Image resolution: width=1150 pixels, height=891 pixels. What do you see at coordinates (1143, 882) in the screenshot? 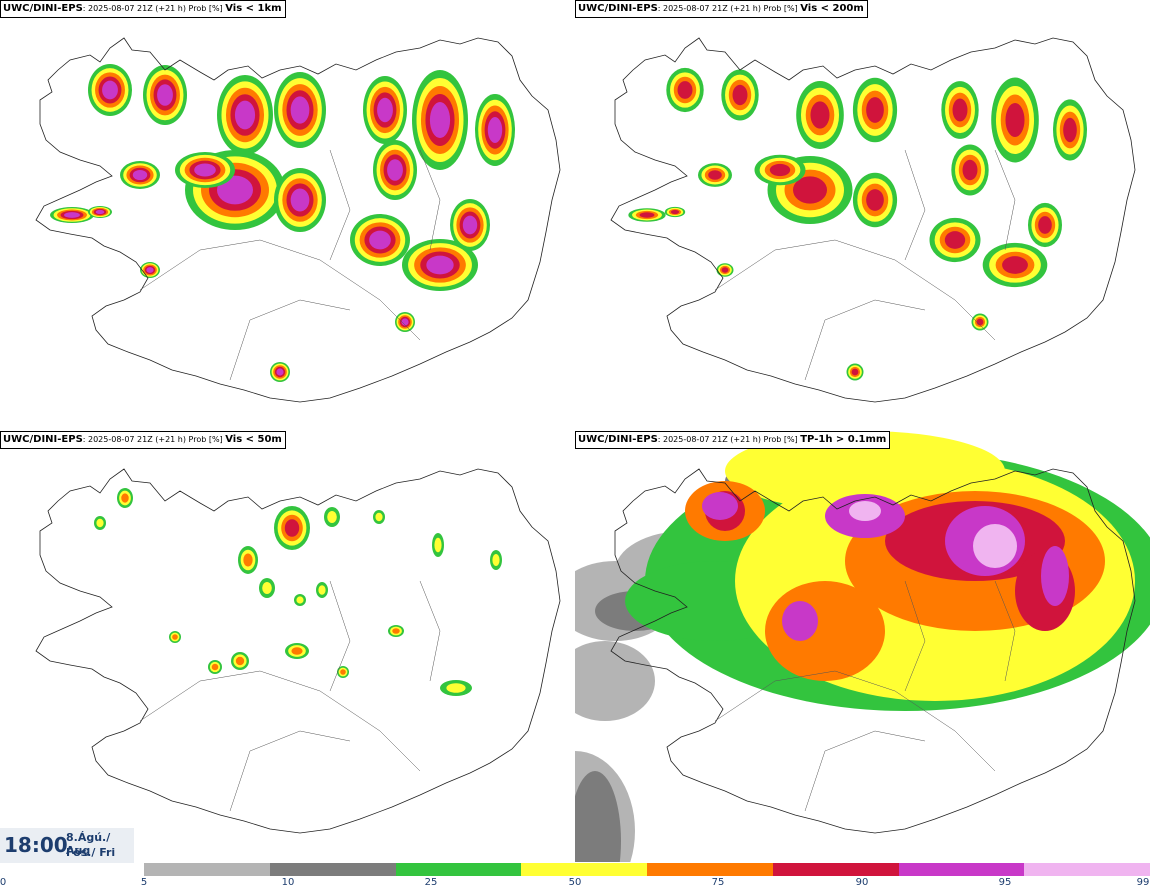
I see `colorbar-tick-label: 99` at bounding box center [1143, 882].